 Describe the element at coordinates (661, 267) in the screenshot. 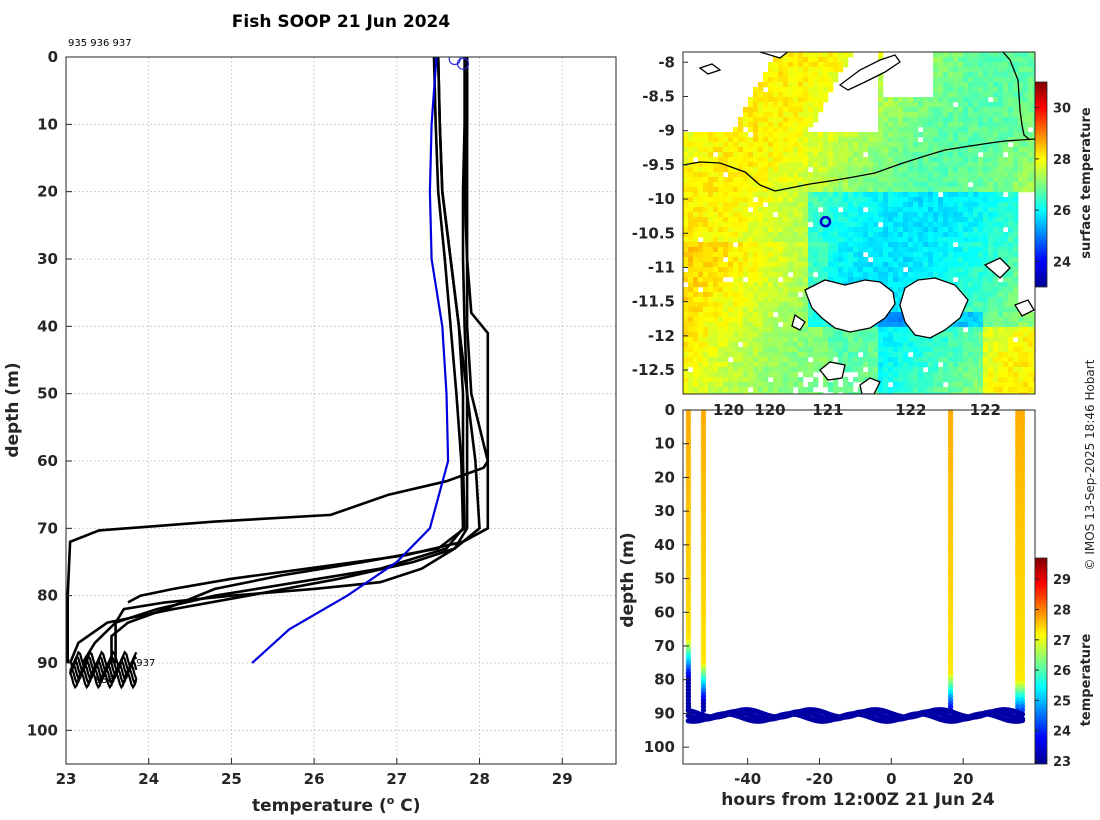

I see `map-y-tick-label: -11` at that location.